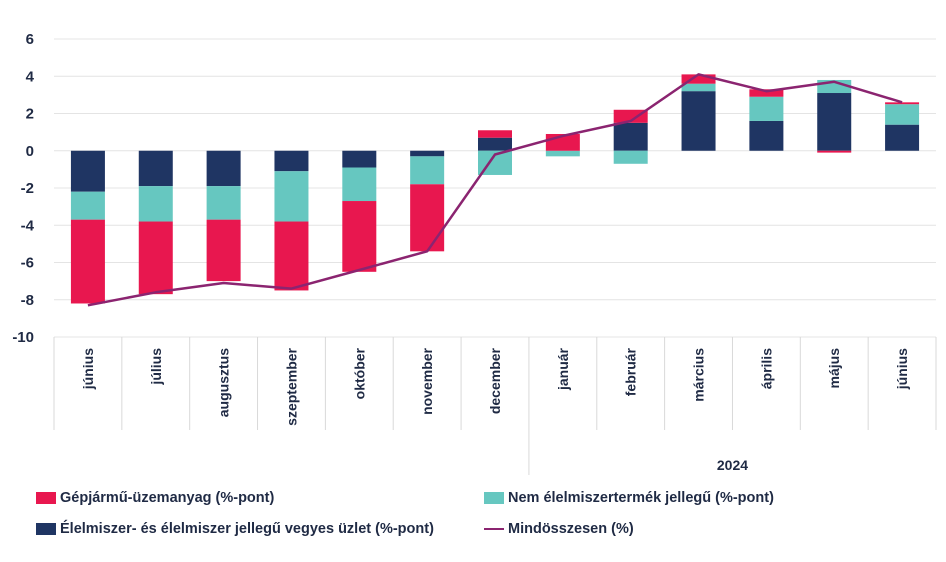  I want to click on y-tick-label: 4, so click(30, 76).